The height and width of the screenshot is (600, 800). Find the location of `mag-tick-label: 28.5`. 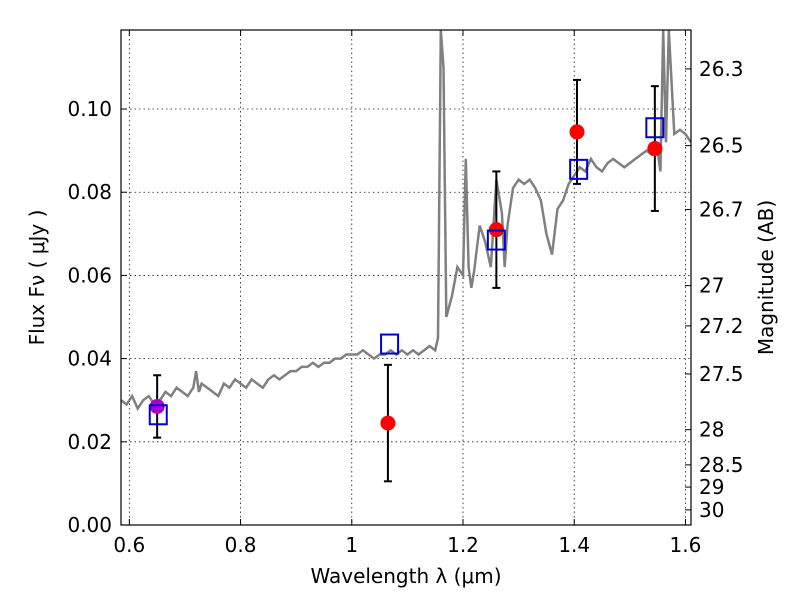

mag-tick-label: 28.5 is located at coordinates (721, 465).